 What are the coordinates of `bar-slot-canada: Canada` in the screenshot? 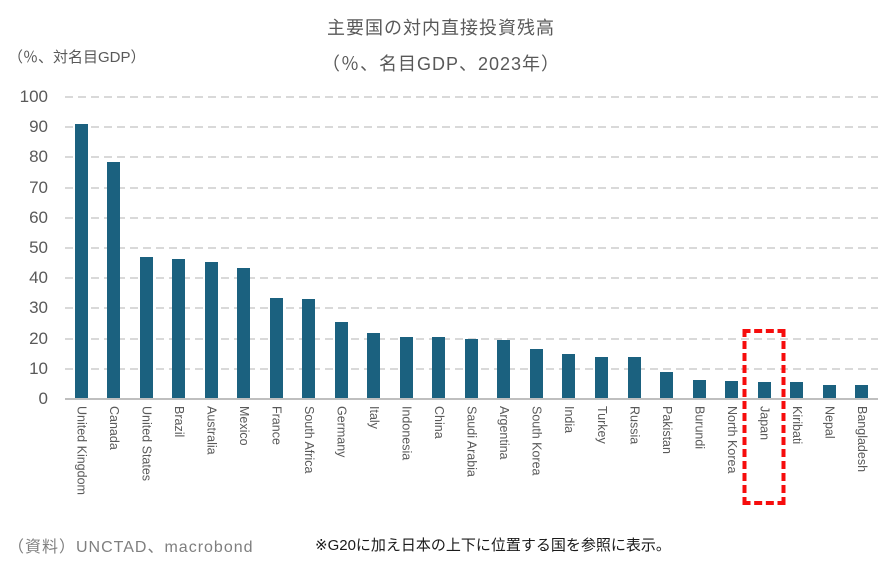 It's located at (114, 273).